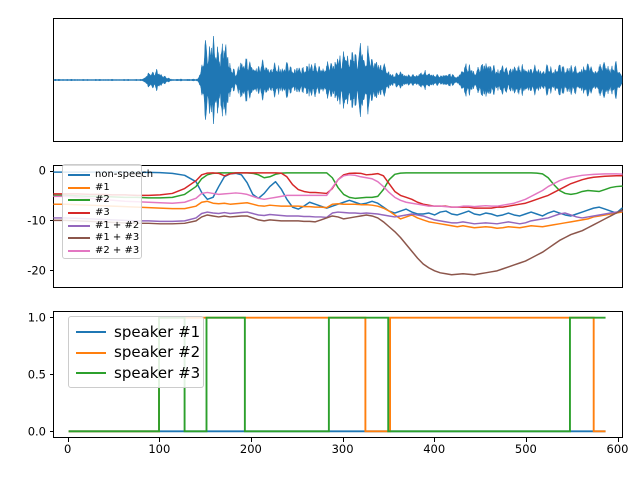 Image resolution: width=640 pixels, height=480 pixels. What do you see at coordinates (68, 449) in the screenshot?
I see `xtick-label-0: 0` at bounding box center [68, 449].